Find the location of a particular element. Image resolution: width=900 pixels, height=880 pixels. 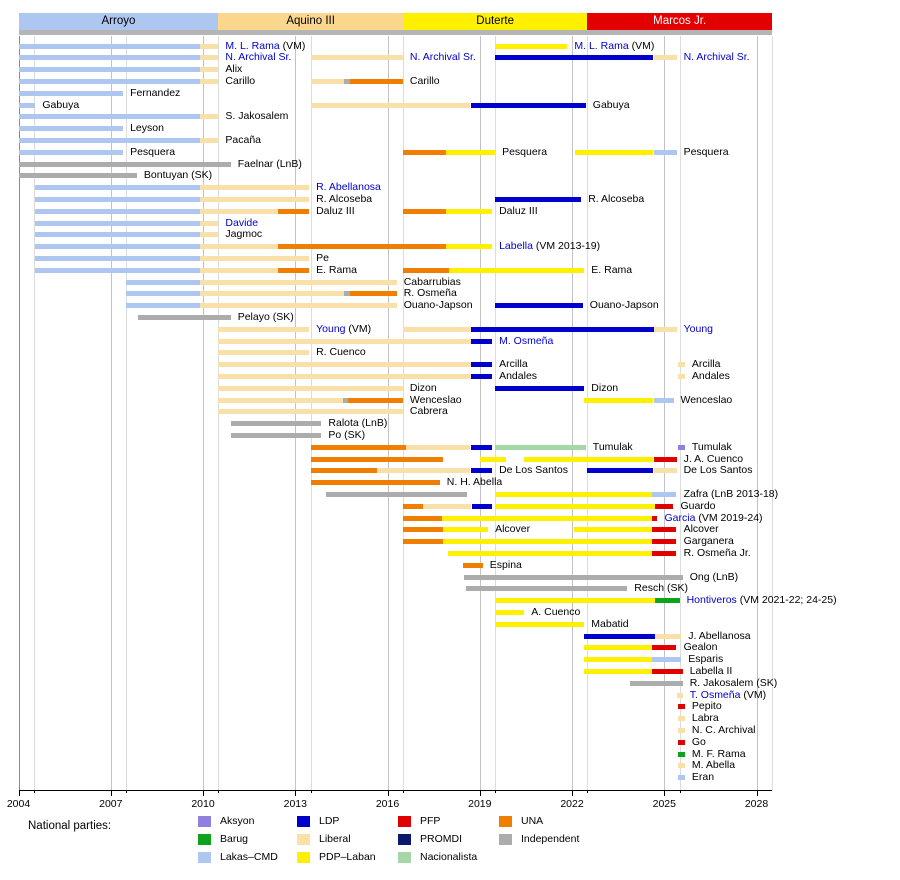

member-label: Tumulak is located at coordinates (612, 446).